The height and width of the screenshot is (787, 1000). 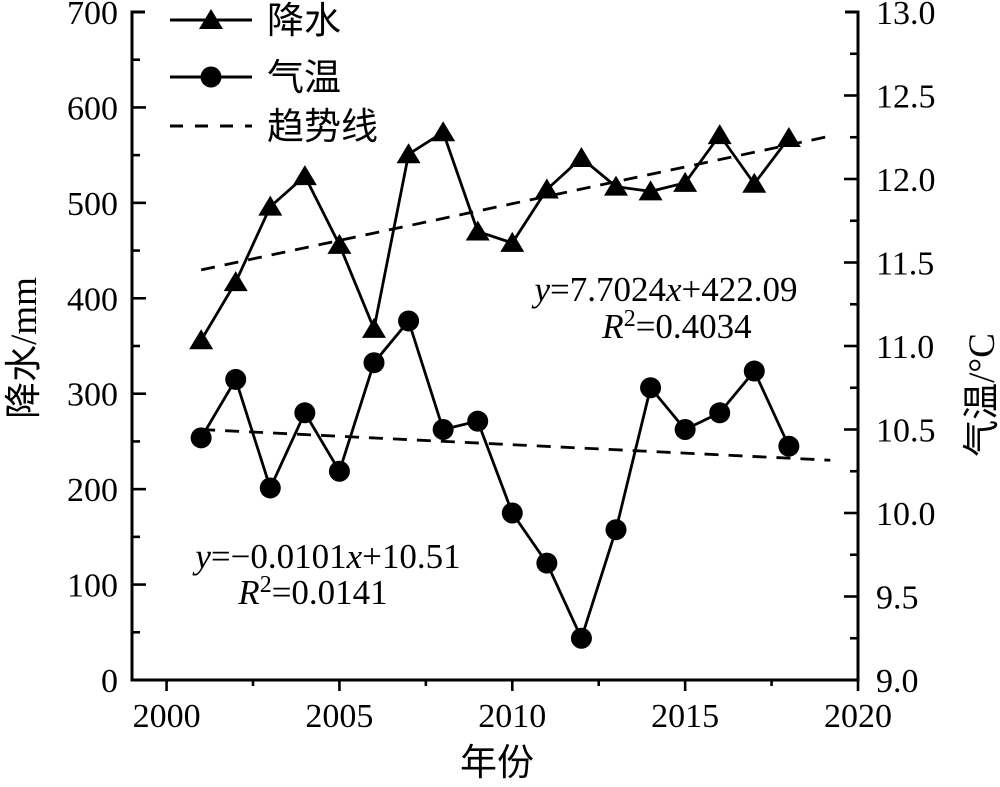 What do you see at coordinates (235, 281) in the screenshot?
I see `precipitation-marker-2002` at bounding box center [235, 281].